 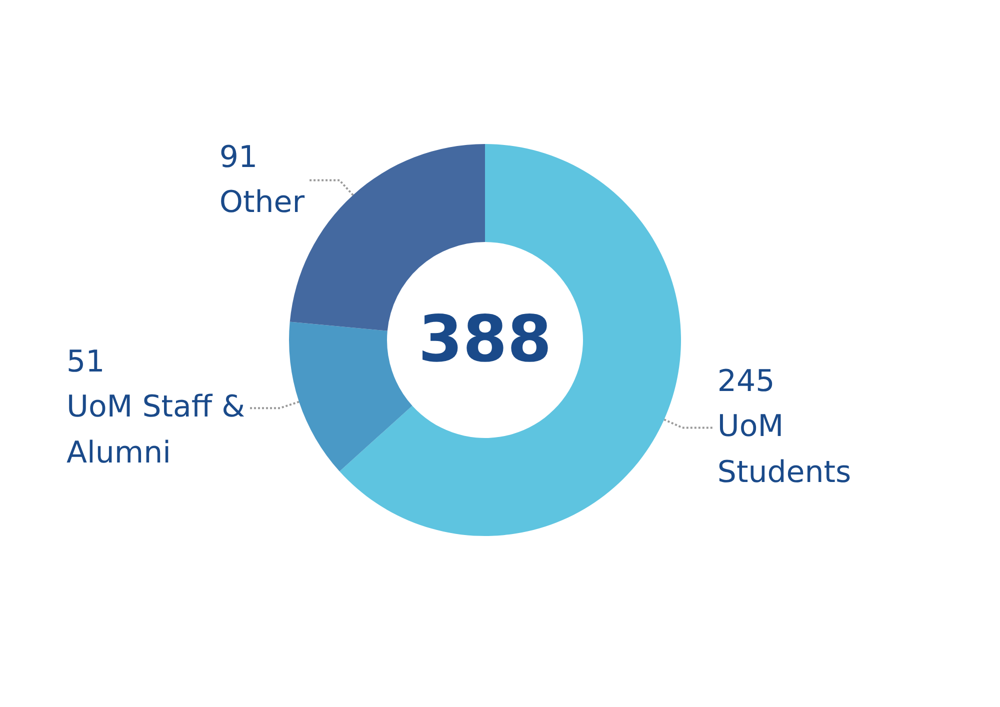 What do you see at coordinates (85, 362) in the screenshot?
I see `data-label: 51` at bounding box center [85, 362].